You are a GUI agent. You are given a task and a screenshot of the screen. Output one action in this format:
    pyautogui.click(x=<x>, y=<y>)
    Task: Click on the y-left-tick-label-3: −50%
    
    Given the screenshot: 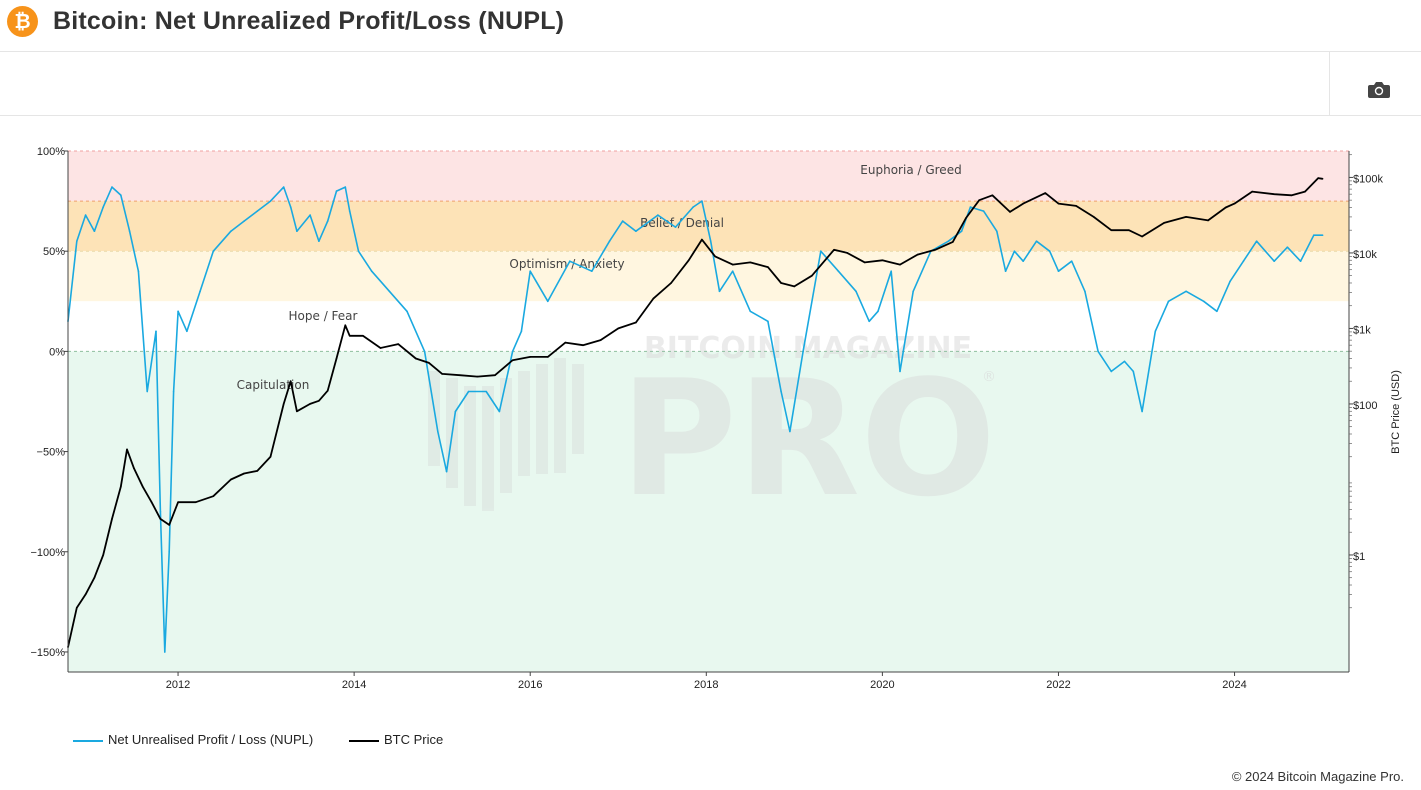 What is the action you would take?
    pyautogui.click(x=51, y=453)
    